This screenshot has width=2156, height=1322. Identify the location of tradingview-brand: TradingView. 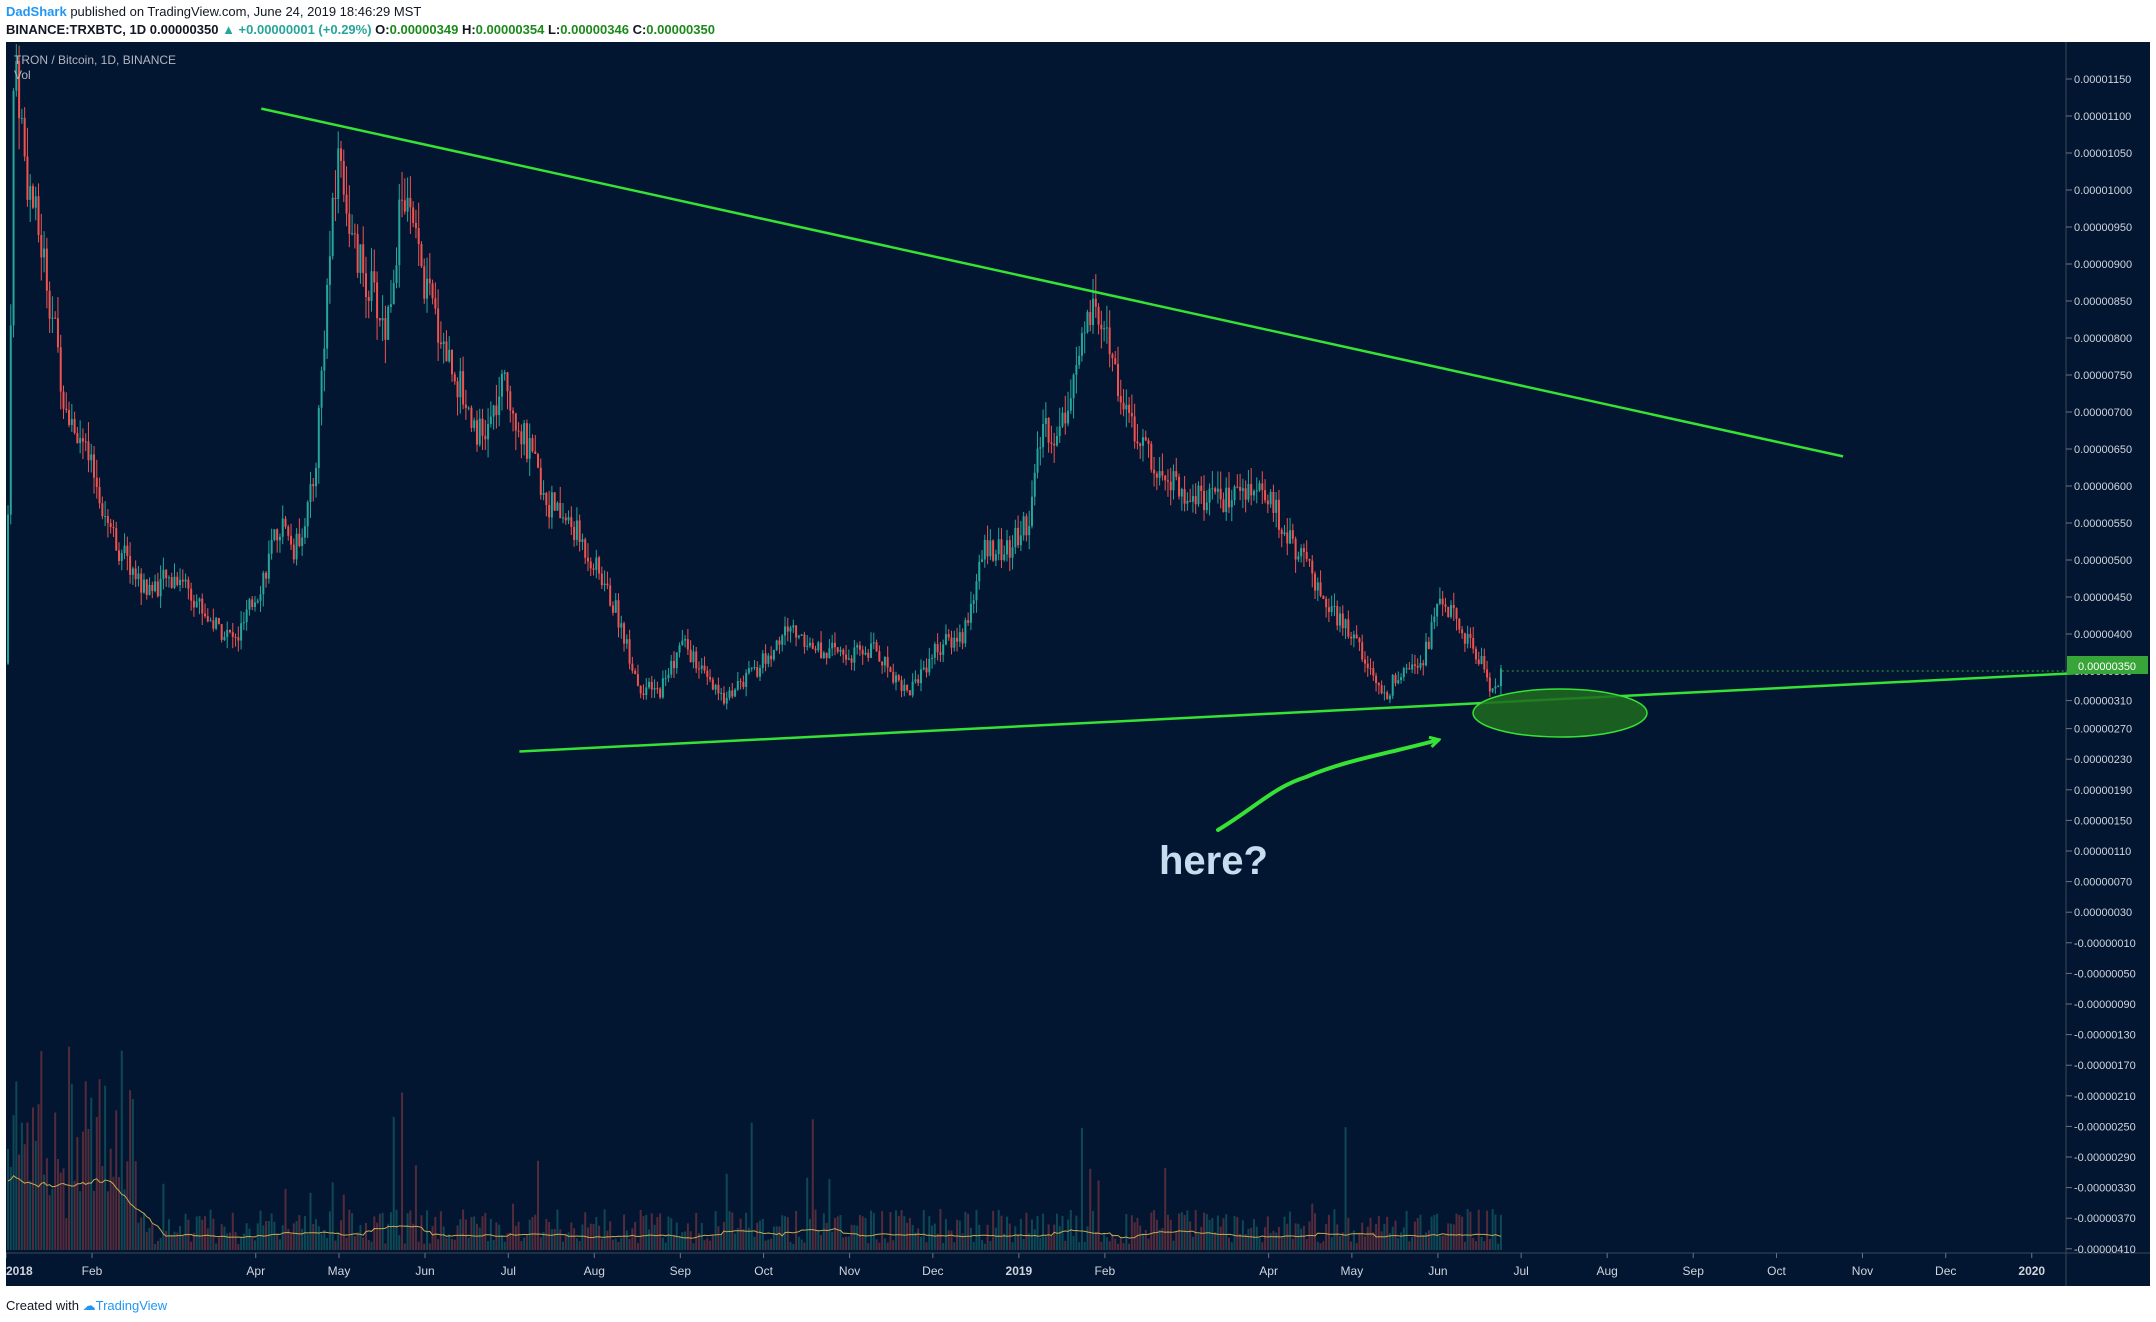
(131, 1305).